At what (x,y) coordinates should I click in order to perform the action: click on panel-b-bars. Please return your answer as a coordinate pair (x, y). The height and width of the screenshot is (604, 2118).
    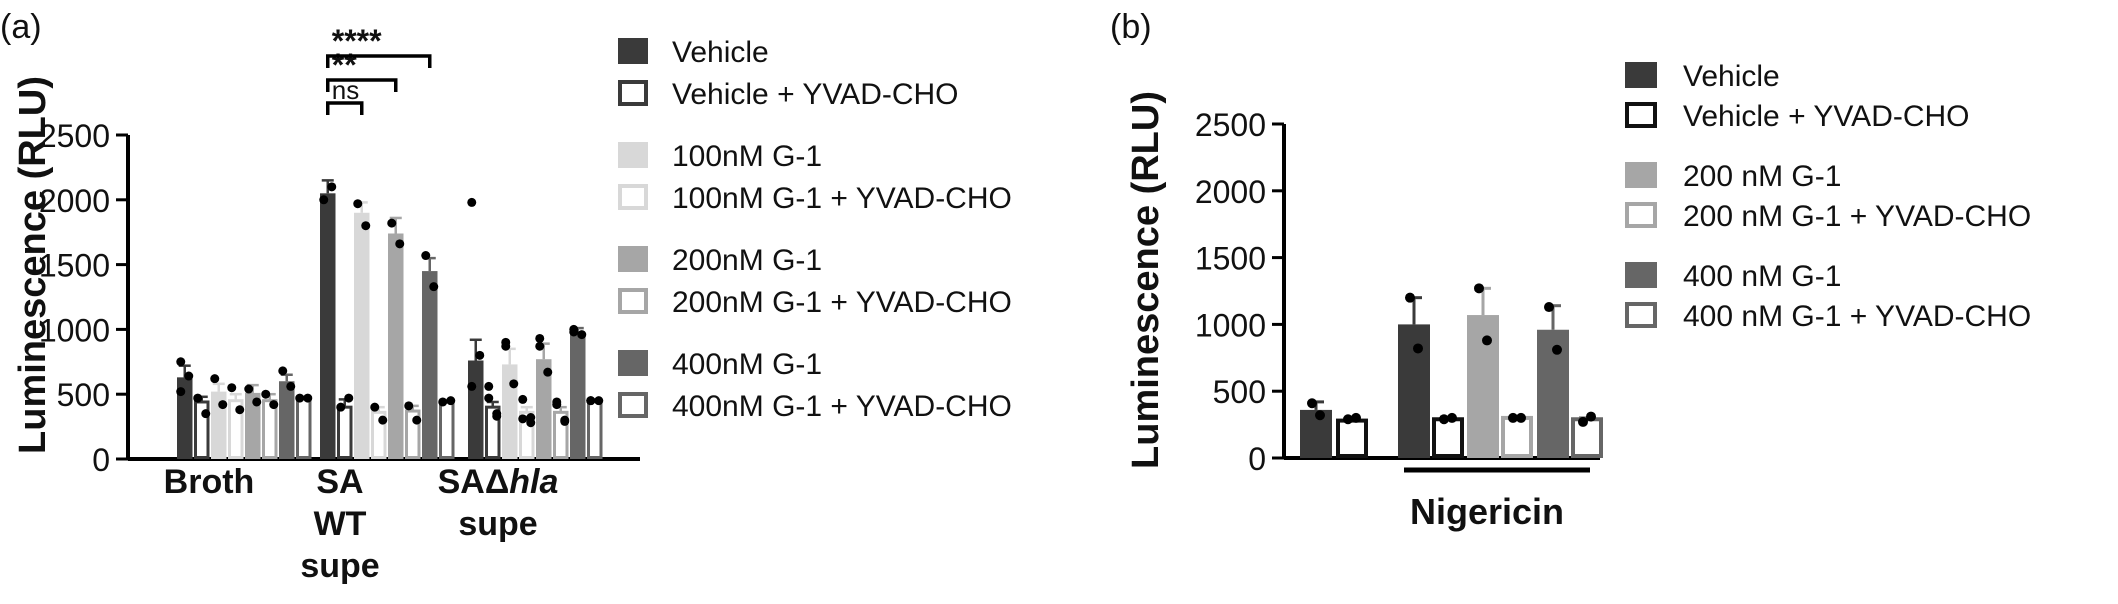
    Looking at the image, I should click on (1451, 372).